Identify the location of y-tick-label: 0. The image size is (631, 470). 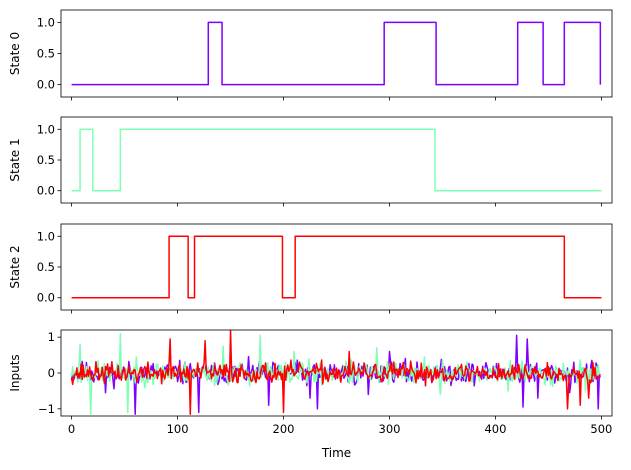
(51, 373).